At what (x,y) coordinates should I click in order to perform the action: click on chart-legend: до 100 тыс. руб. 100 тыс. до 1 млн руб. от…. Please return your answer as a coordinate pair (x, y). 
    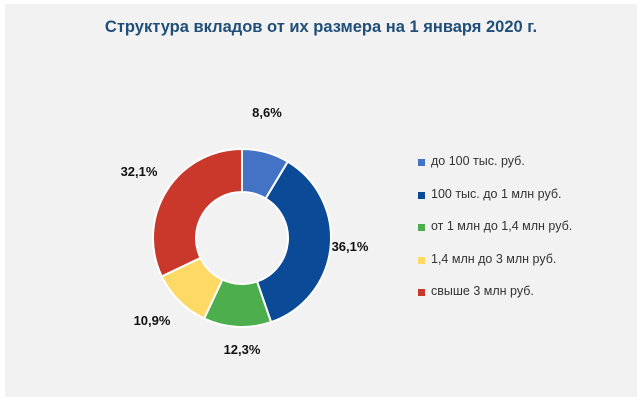
    Looking at the image, I should click on (525, 235).